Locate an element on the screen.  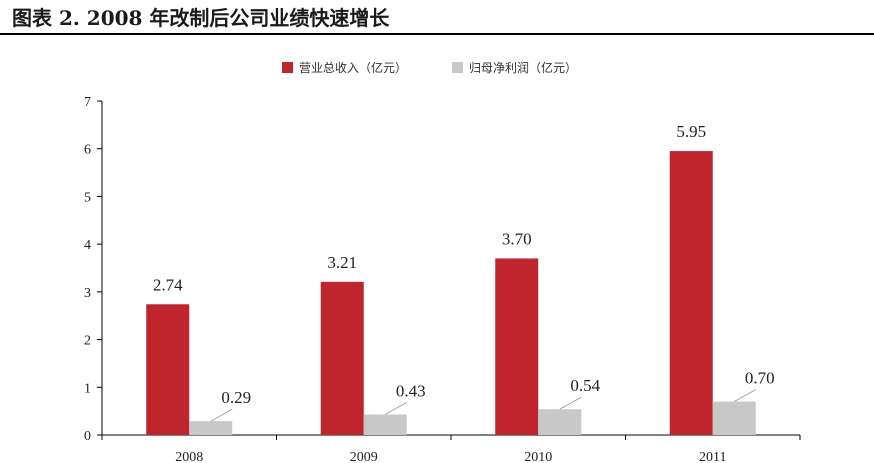
profit-data-label: 0.70 is located at coordinates (760, 378).